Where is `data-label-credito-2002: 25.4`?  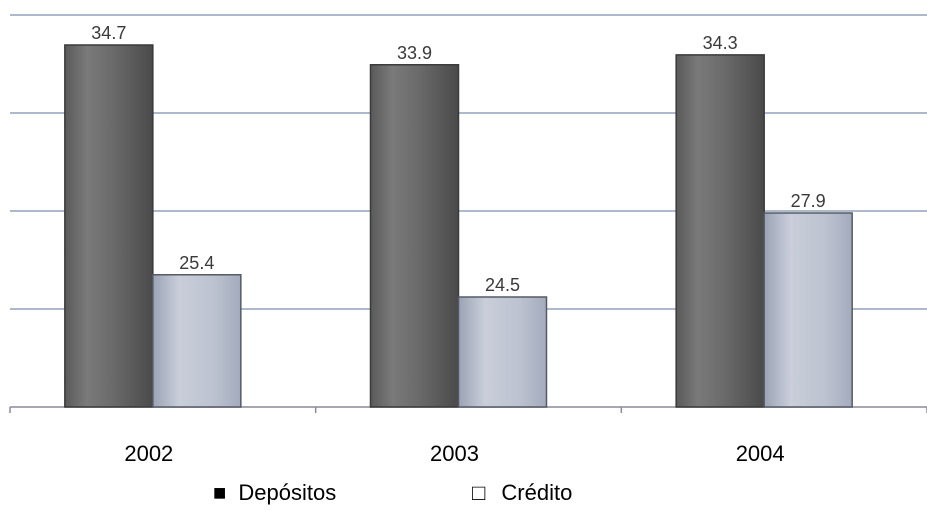
data-label-credito-2002: 25.4 is located at coordinates (196, 263).